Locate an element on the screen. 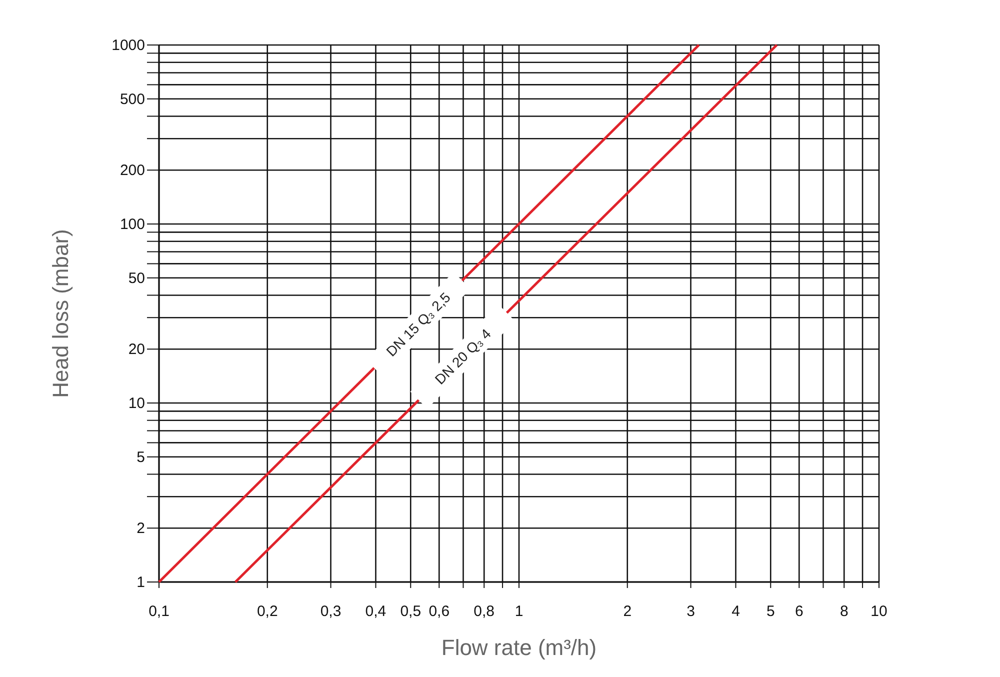 Image resolution: width=1000 pixels, height=677 pixels. y-axis-title: Head loss (mbar) is located at coordinates (60, 313).